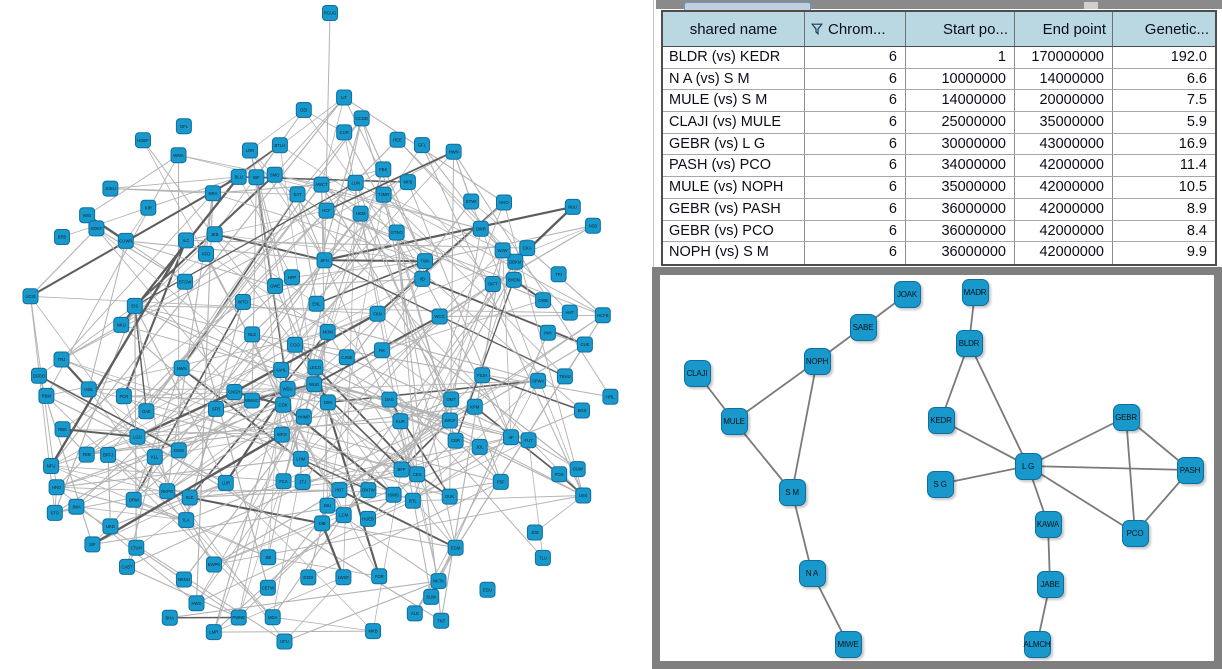 Image resolution: width=1222 pixels, height=669 pixels. I want to click on net-node: IWG, so click(87, 215).